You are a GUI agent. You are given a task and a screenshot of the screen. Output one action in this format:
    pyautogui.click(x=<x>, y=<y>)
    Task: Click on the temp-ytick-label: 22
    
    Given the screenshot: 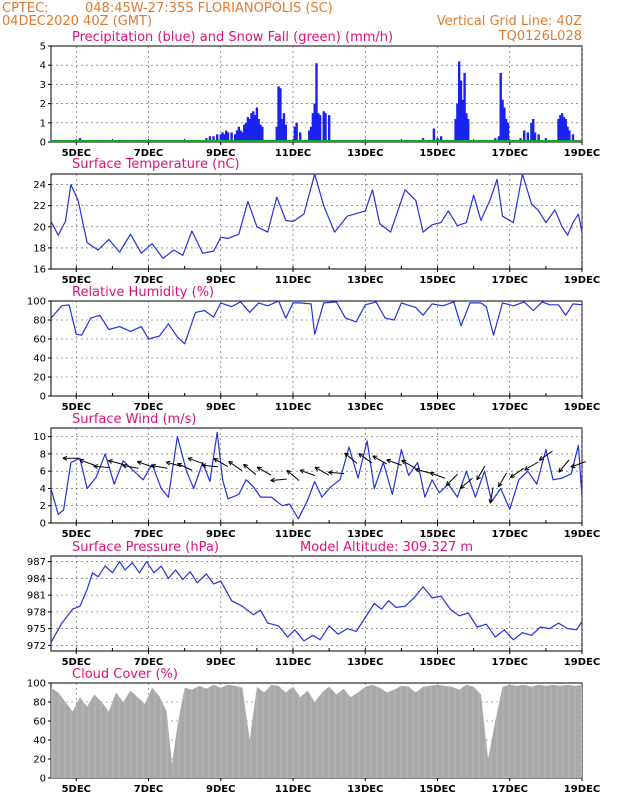 What is the action you would take?
    pyautogui.click(x=39, y=206)
    